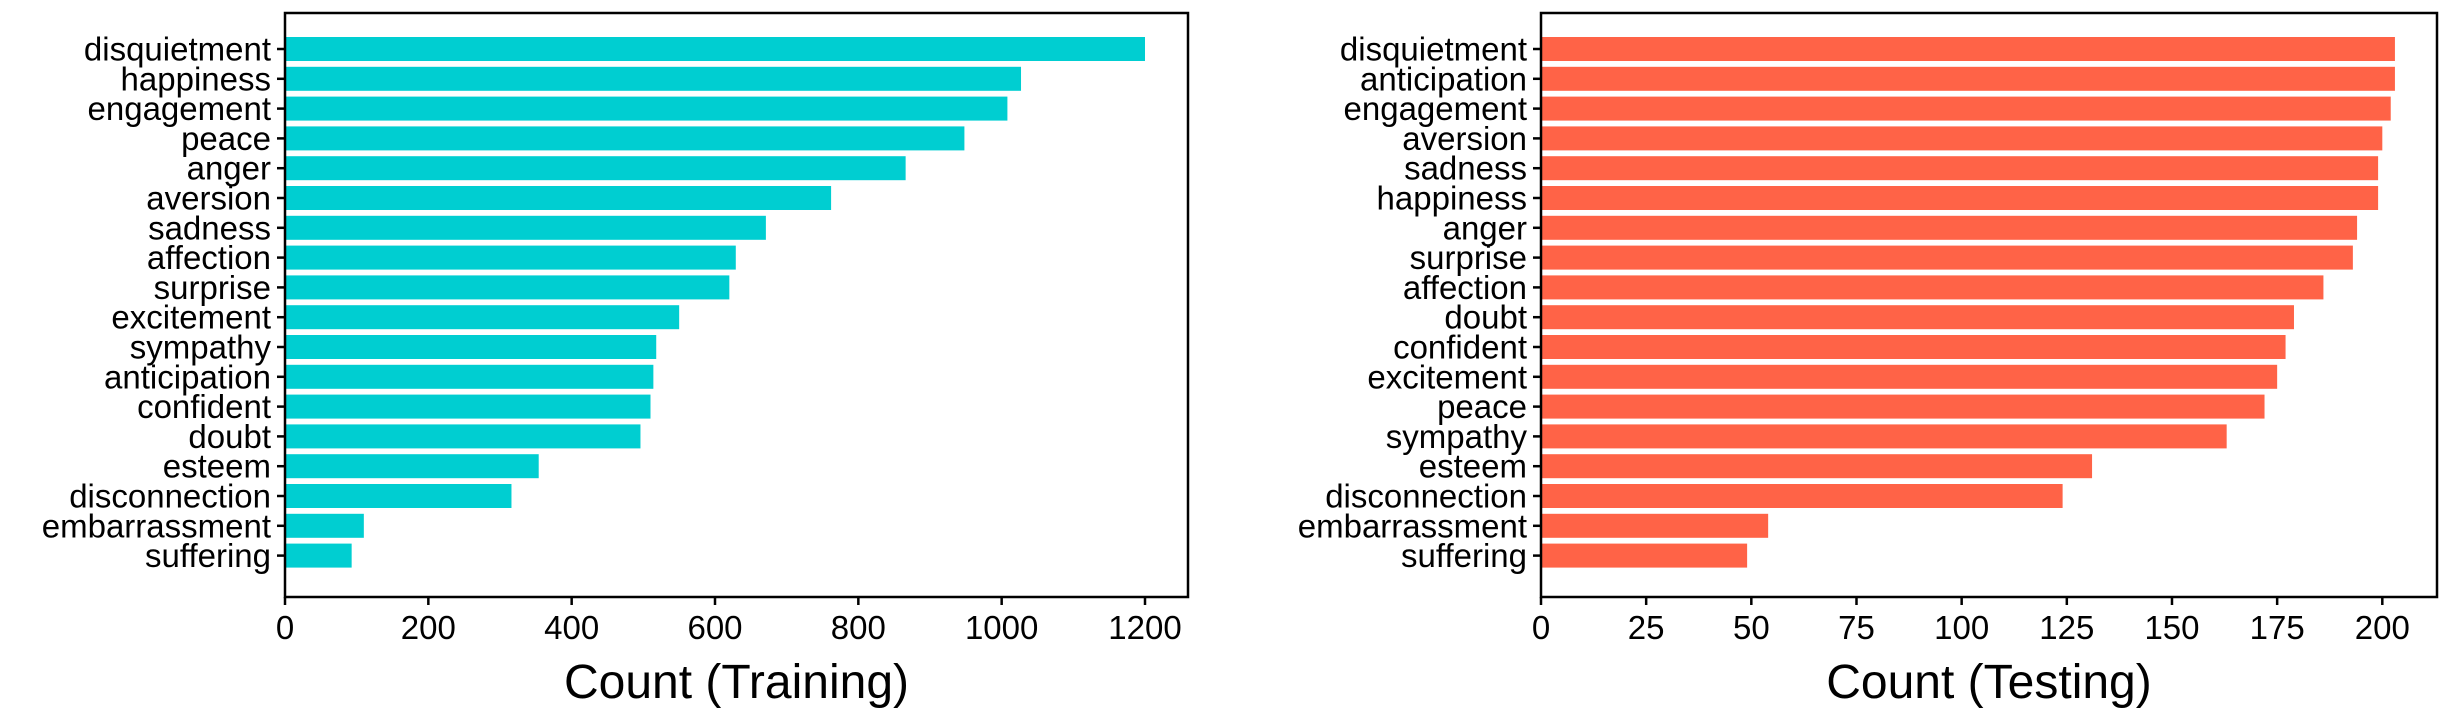  Describe the element at coordinates (1884, 436) in the screenshot. I see `testing-bar-sympathy` at that location.